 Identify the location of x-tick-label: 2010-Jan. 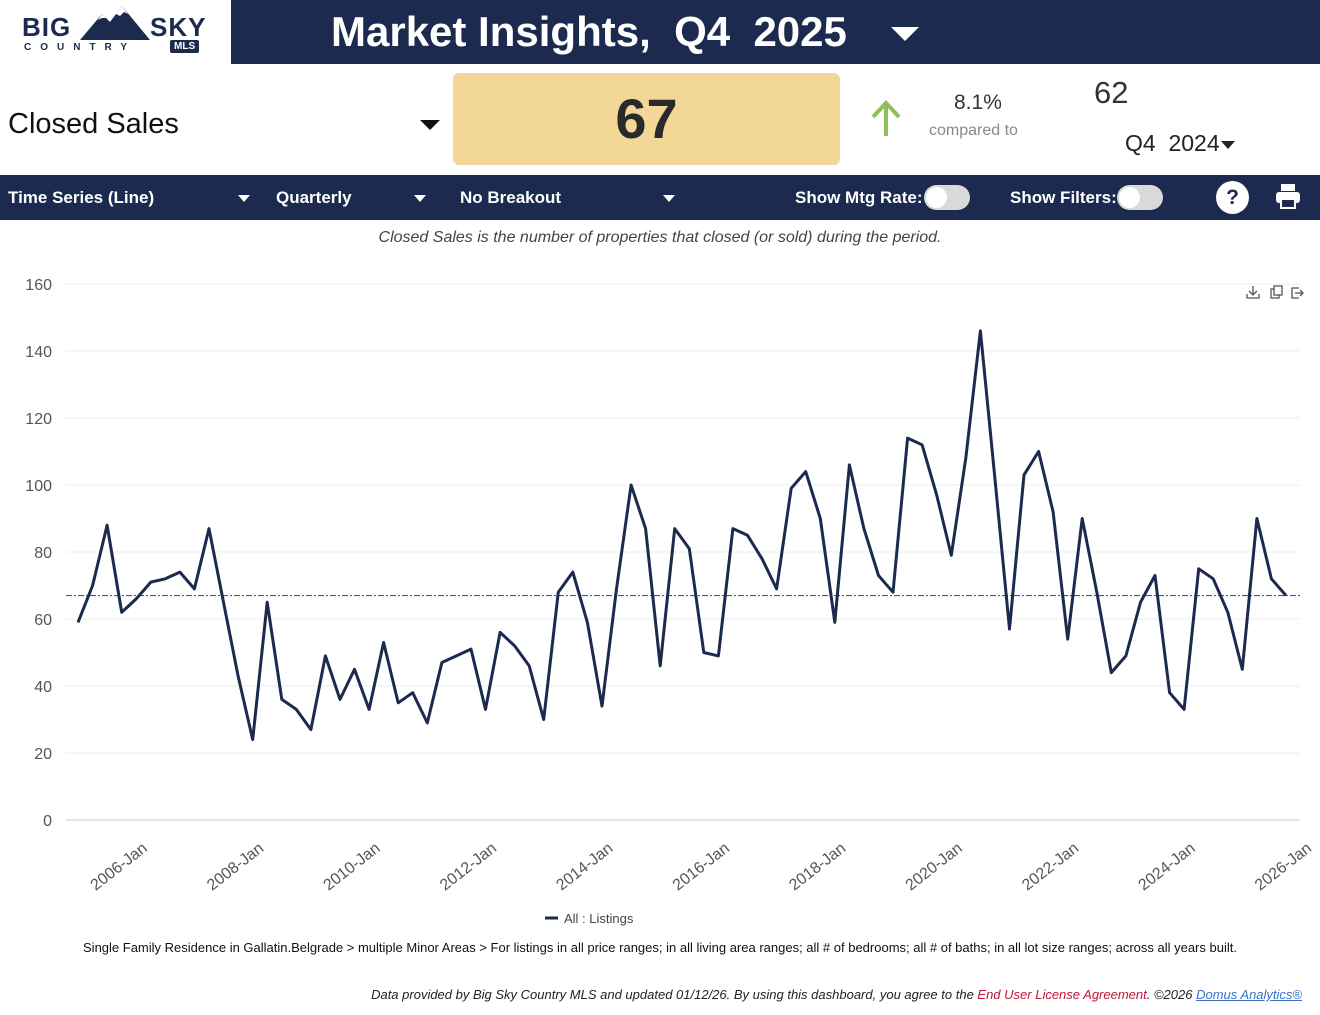
(352, 867).